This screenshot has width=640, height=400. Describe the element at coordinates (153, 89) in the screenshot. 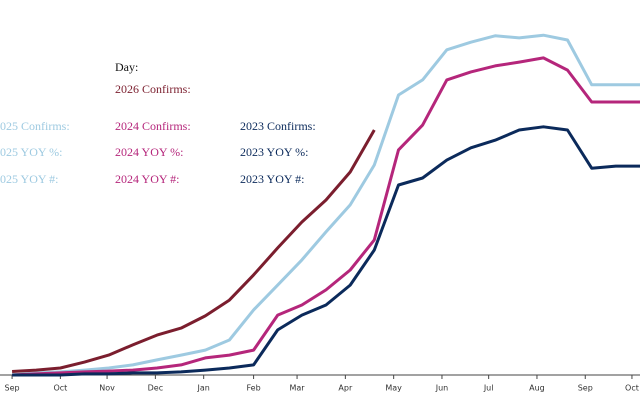

I see `tooltip-label: 2026 Confirms:` at that location.